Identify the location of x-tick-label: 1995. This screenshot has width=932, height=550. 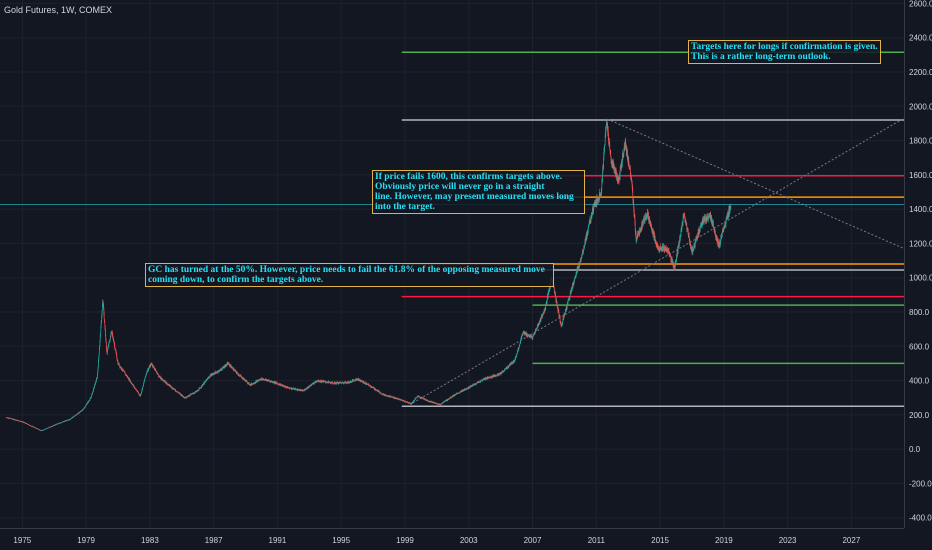
(341, 540).